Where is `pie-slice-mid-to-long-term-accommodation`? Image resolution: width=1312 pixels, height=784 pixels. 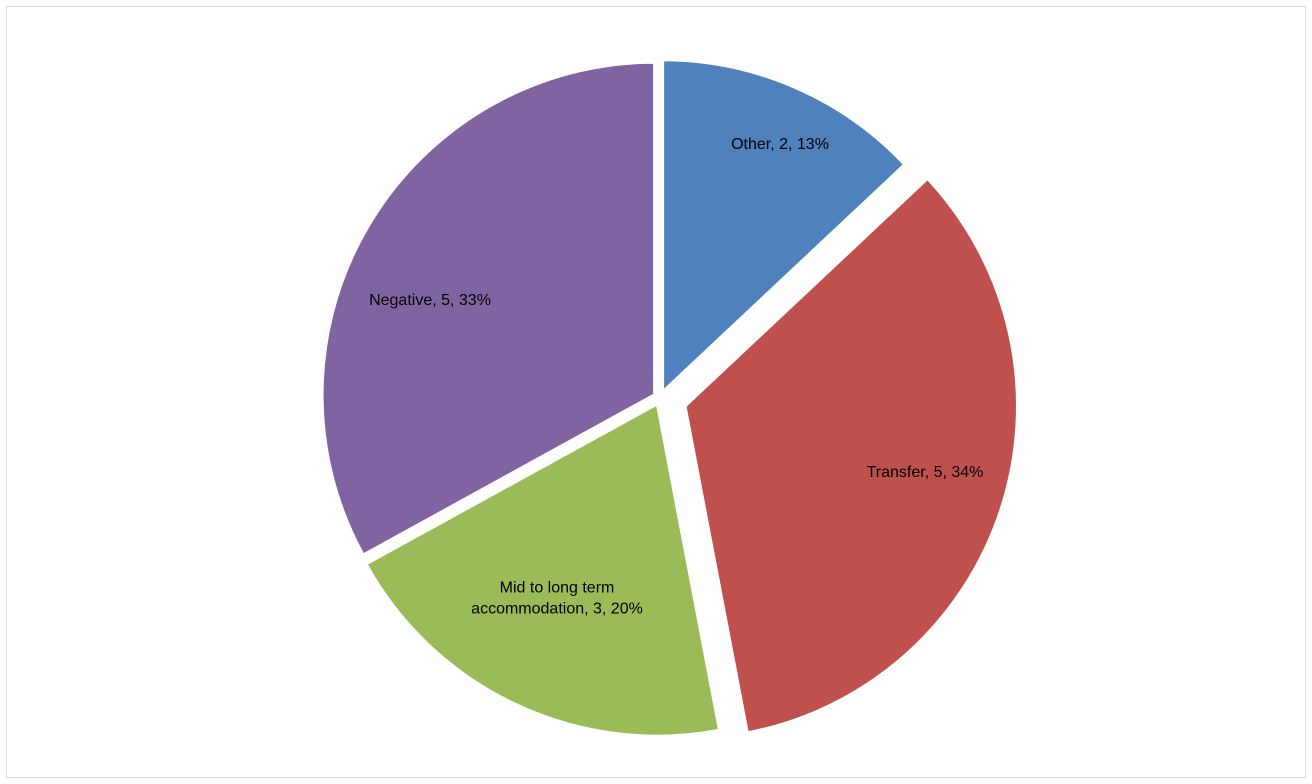 pie-slice-mid-to-long-term-accommodation is located at coordinates (542, 570).